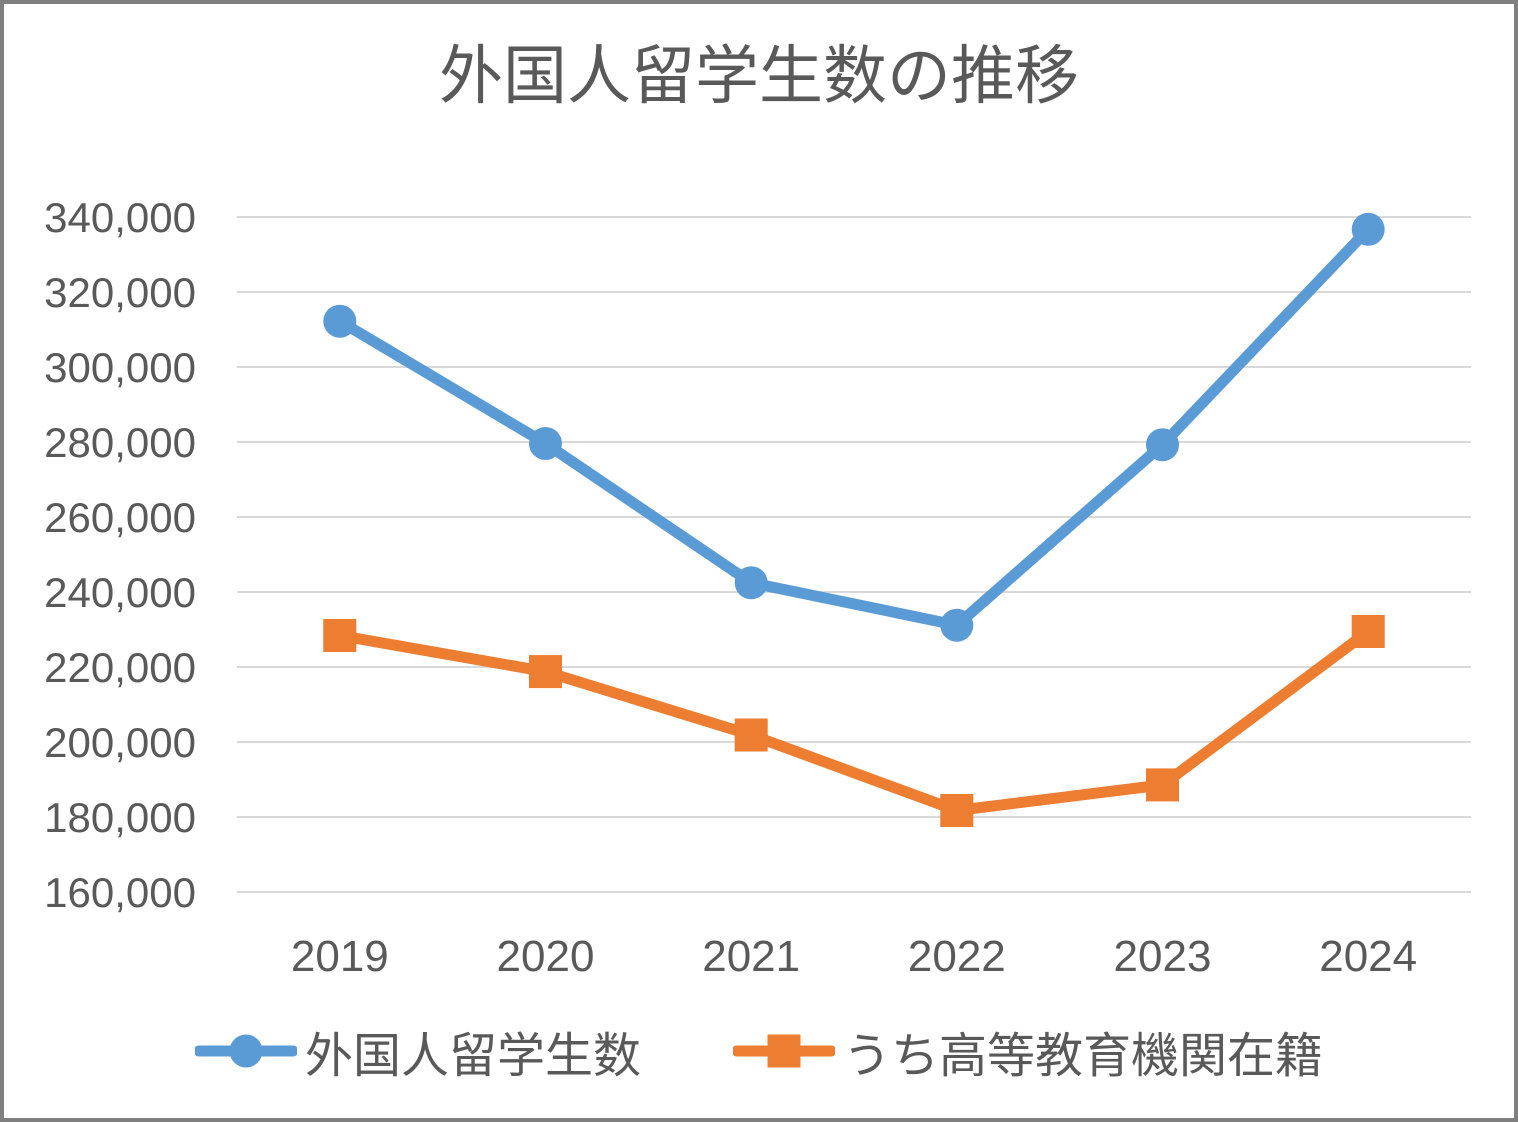  What do you see at coordinates (120, 892) in the screenshot?
I see `y-axis-tick-label: 160,000` at bounding box center [120, 892].